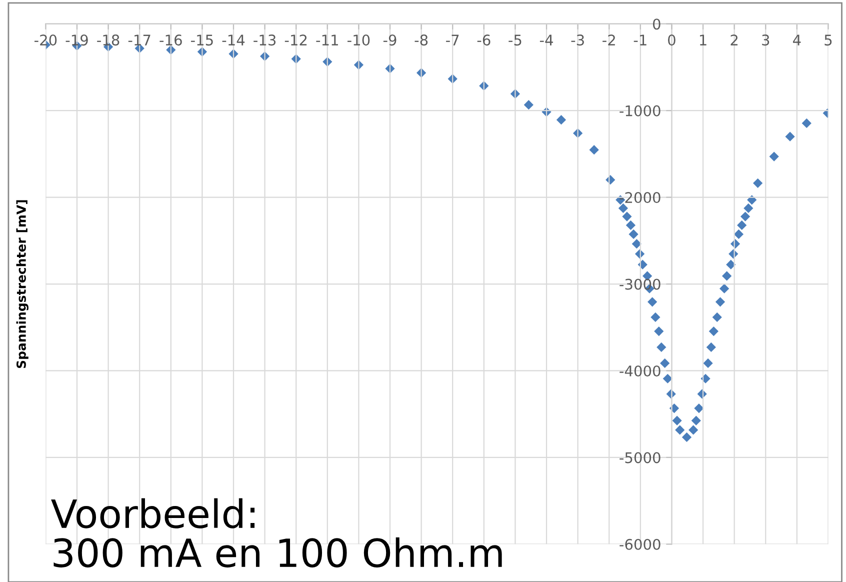  I want to click on x-tick-label: -10, so click(359, 40).